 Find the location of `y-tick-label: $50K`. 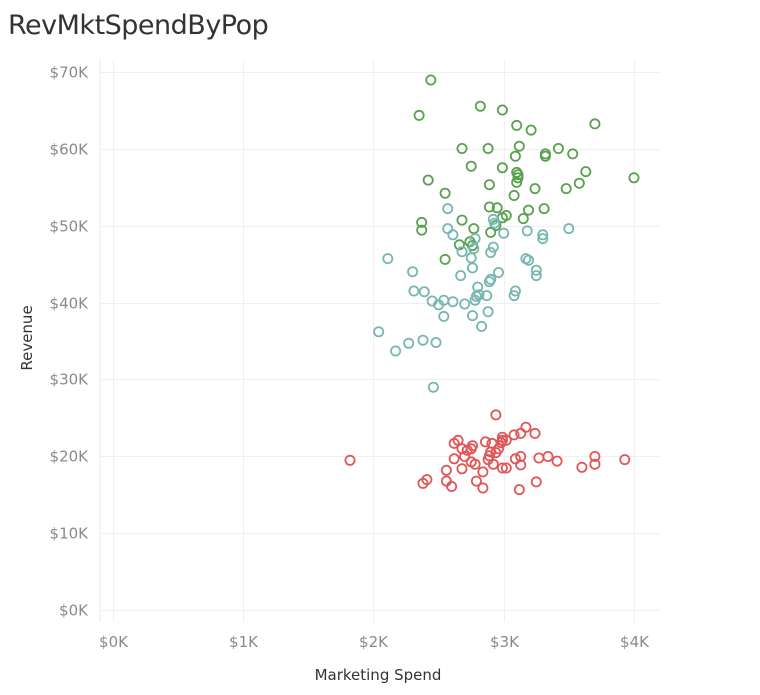

y-tick-label: $50K is located at coordinates (70, 227).